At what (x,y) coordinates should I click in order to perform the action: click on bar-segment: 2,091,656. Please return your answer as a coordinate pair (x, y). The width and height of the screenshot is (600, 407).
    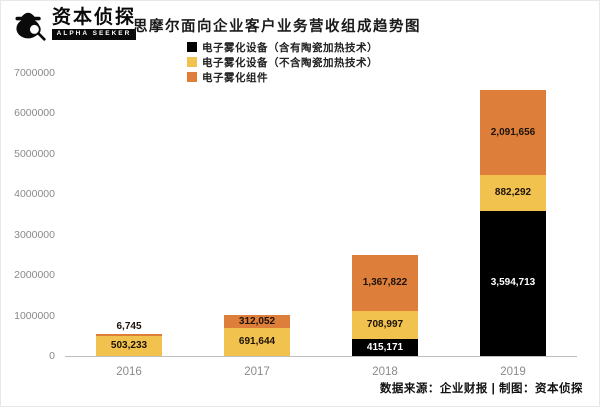
    Looking at the image, I should click on (513, 133).